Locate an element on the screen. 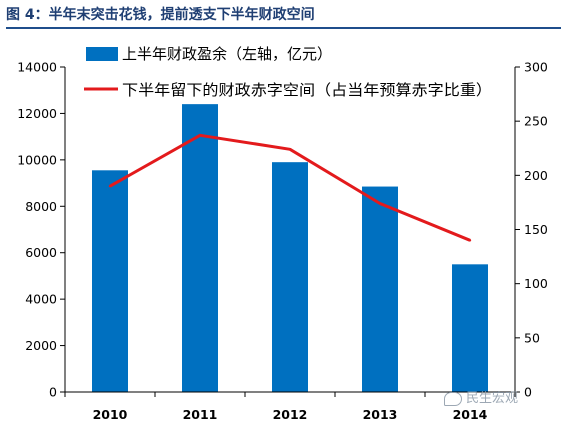 This screenshot has width=567, height=430. line-point-2010 is located at coordinates (110, 186).